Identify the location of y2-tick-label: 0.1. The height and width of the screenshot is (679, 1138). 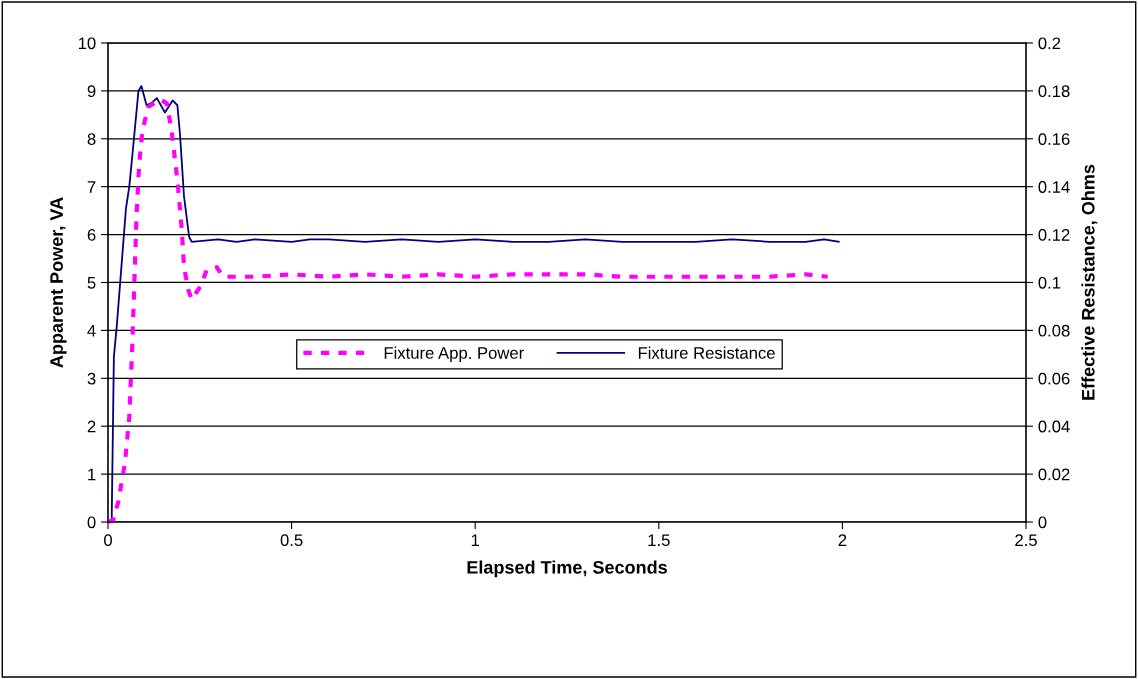
(1049, 282).